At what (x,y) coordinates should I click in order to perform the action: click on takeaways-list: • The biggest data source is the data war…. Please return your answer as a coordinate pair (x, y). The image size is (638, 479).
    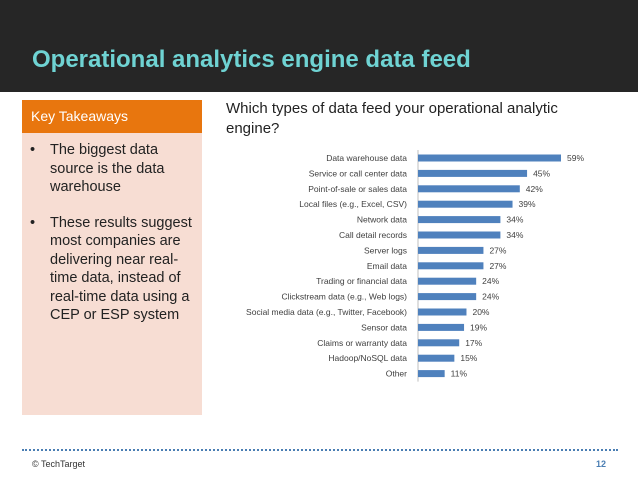
    Looking at the image, I should click on (112, 233).